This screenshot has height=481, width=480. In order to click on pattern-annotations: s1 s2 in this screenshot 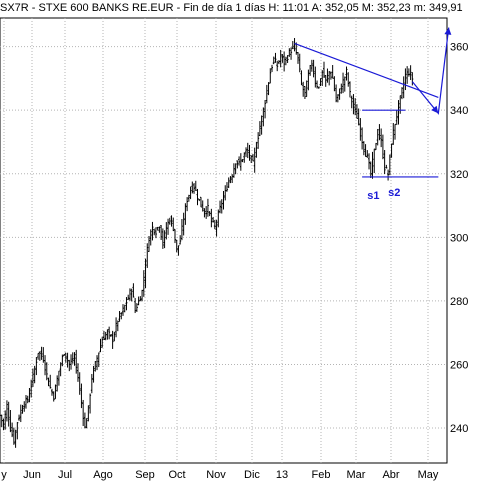, I will do `click(373, 114)`.